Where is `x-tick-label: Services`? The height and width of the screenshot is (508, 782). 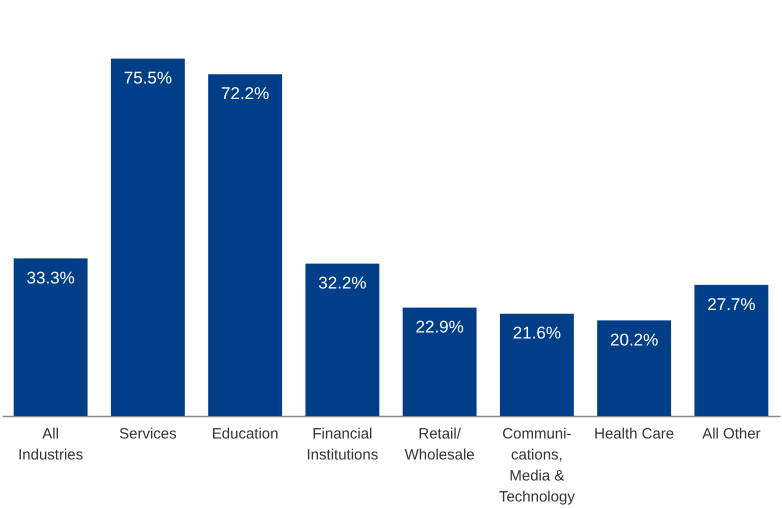 x-tick-label: Services is located at coordinates (148, 434).